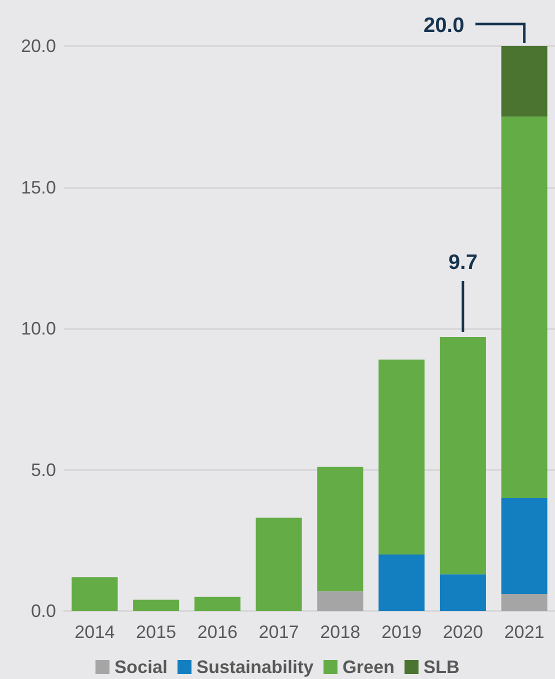 The image size is (555, 679). I want to click on legend-label: Sustainability, so click(255, 667).